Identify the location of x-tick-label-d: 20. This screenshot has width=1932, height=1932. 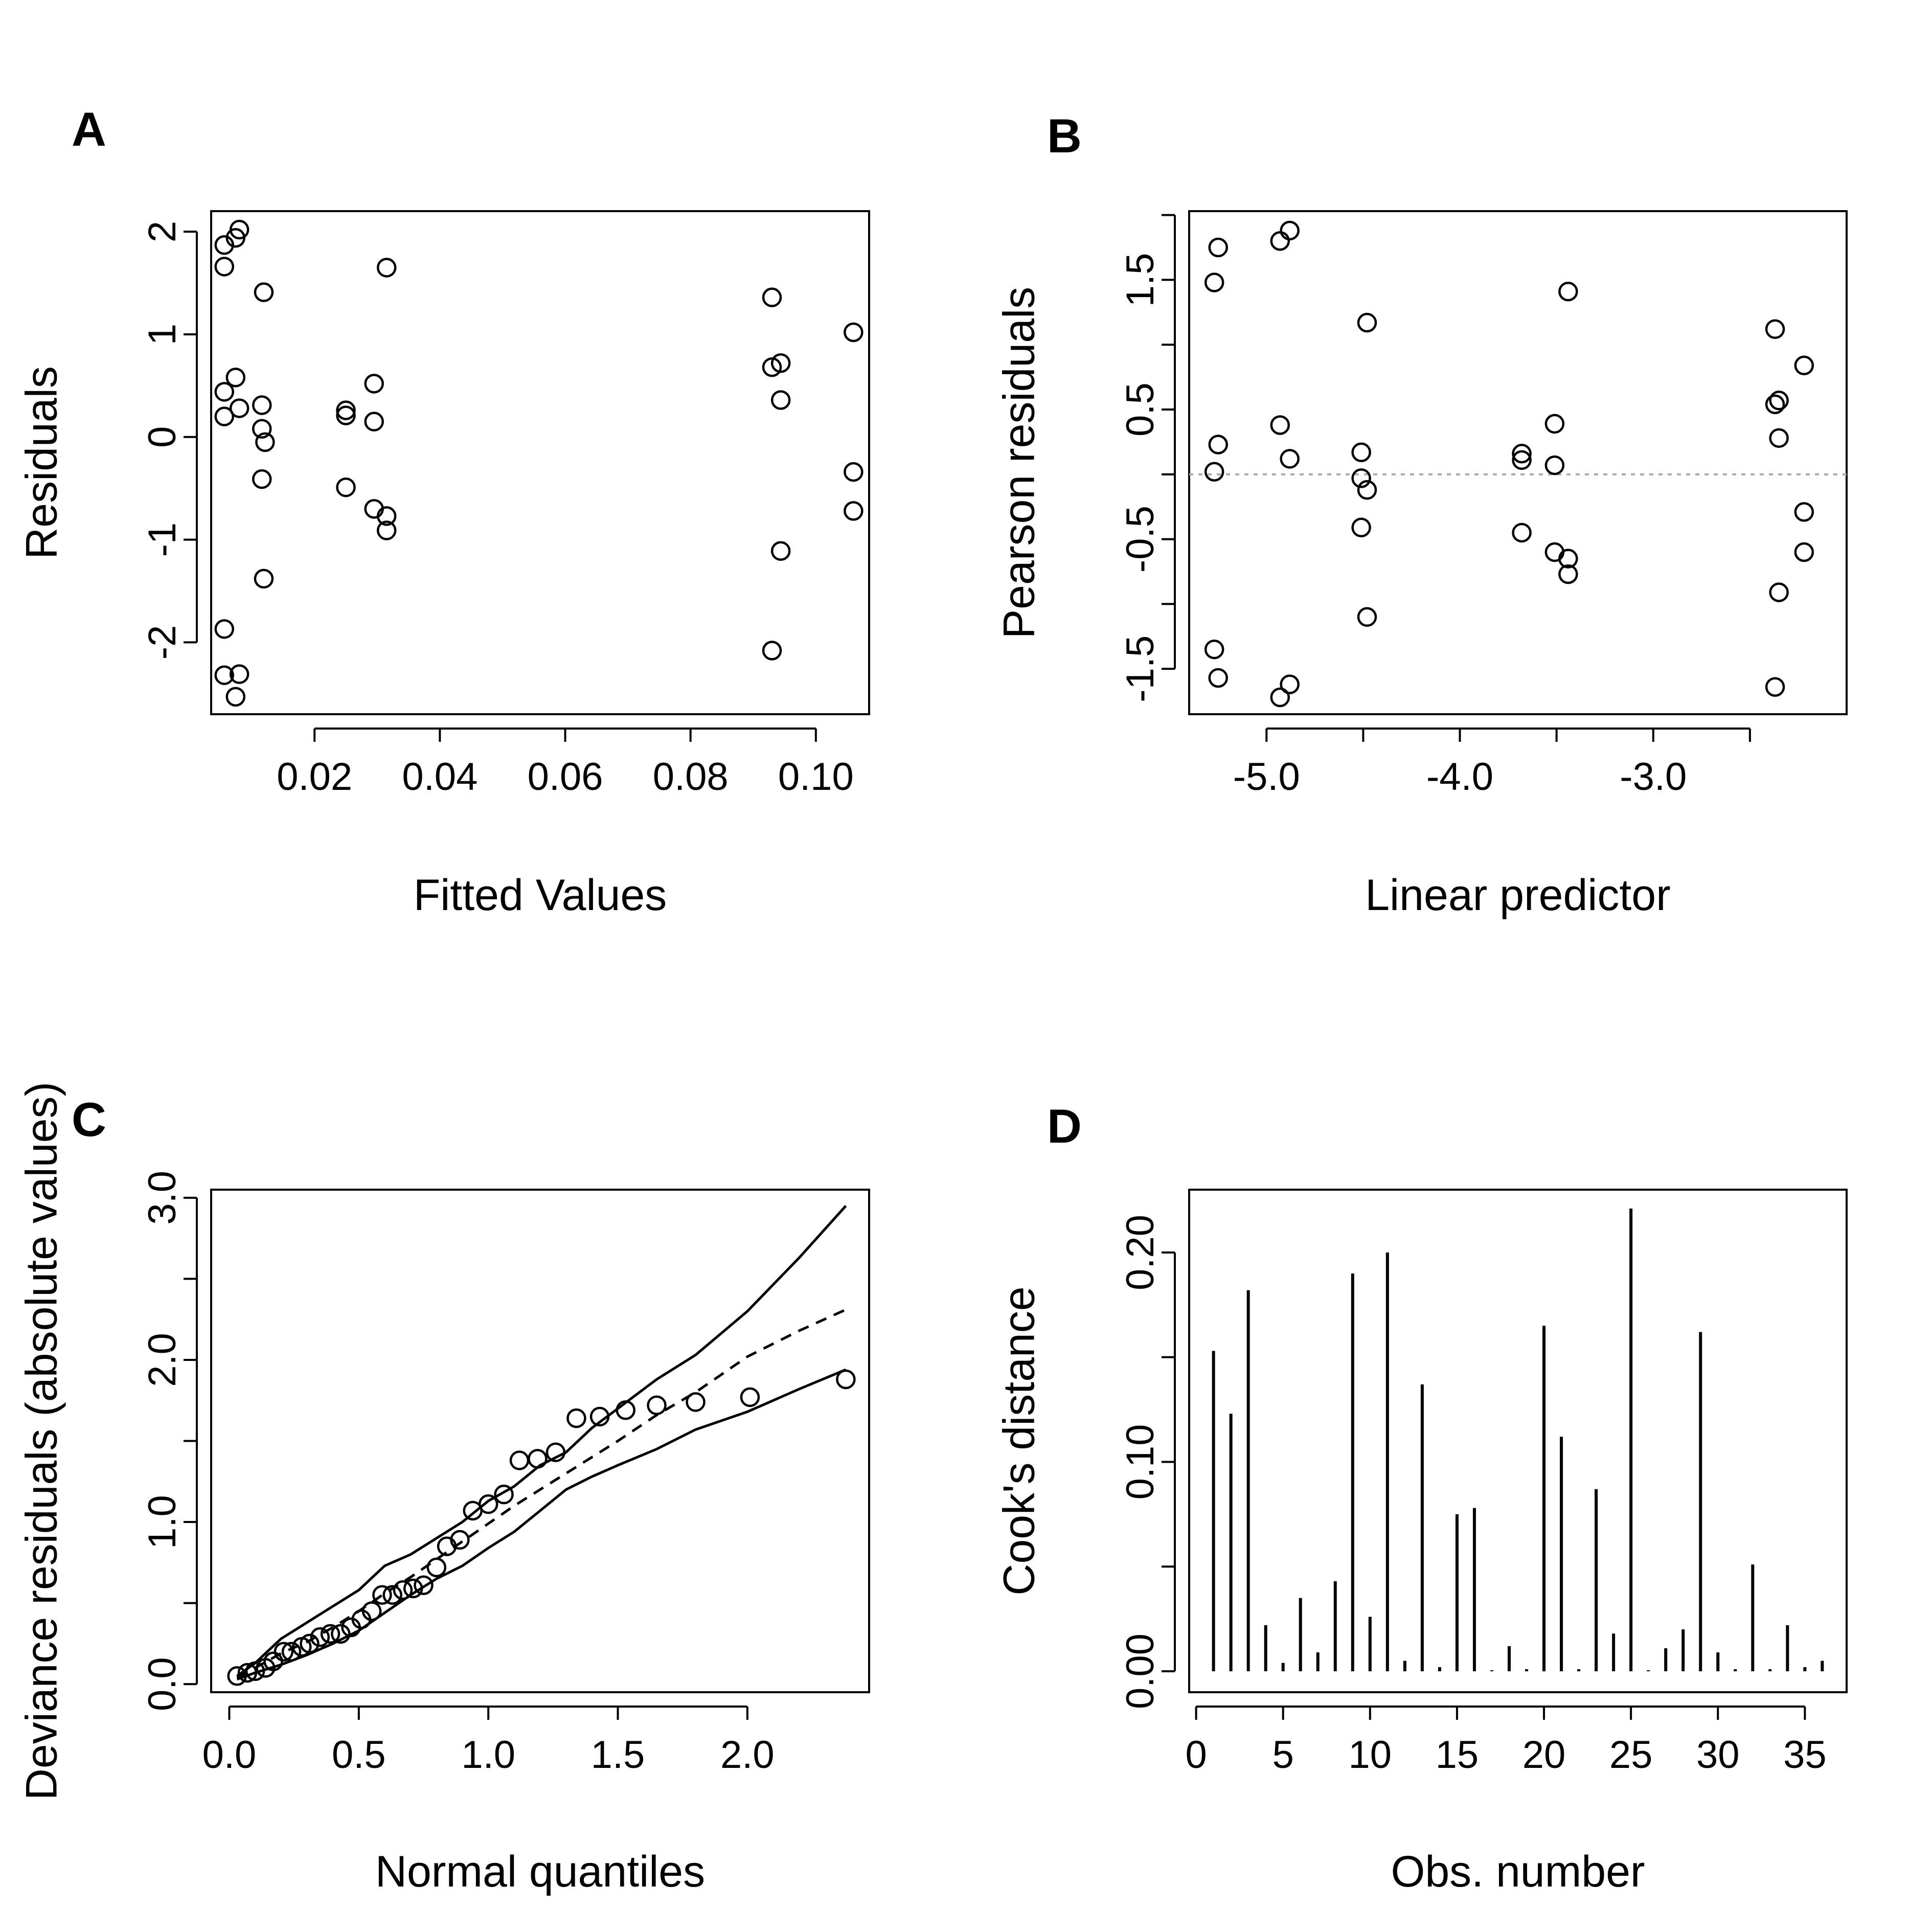
(1544, 1755).